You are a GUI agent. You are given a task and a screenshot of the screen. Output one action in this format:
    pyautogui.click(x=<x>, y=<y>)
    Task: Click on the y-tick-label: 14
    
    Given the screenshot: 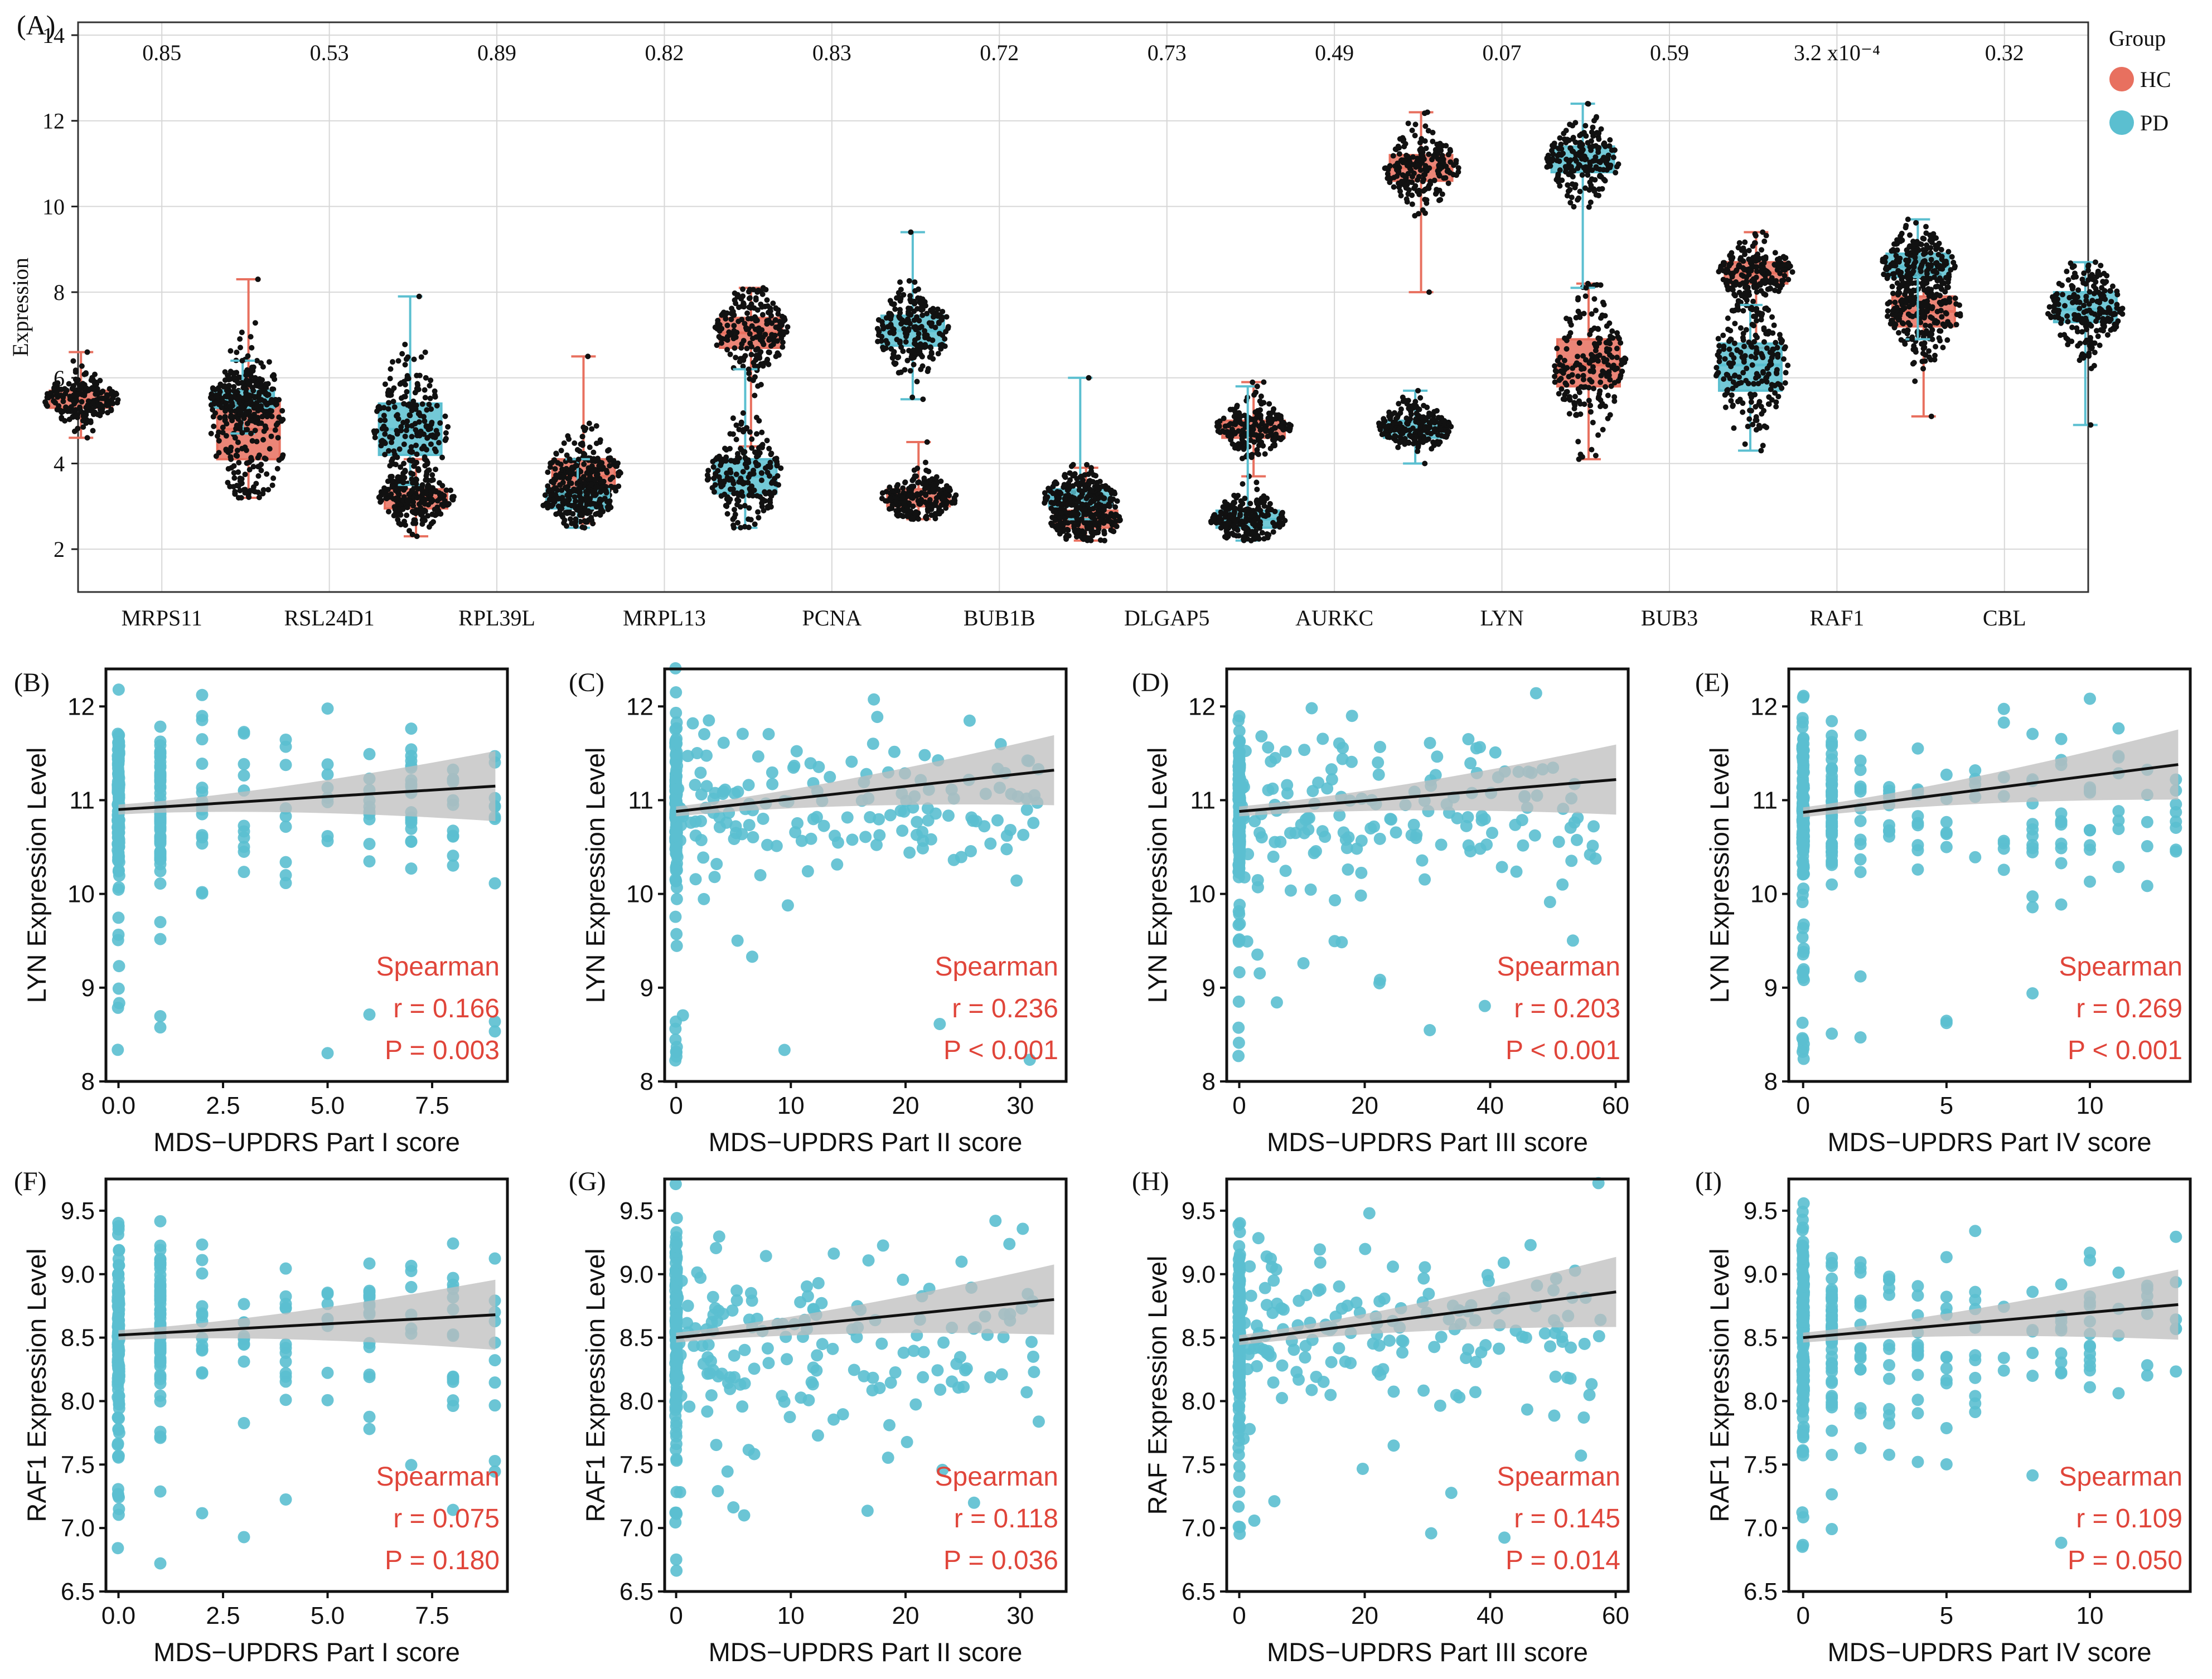 What is the action you would take?
    pyautogui.click(x=53, y=35)
    